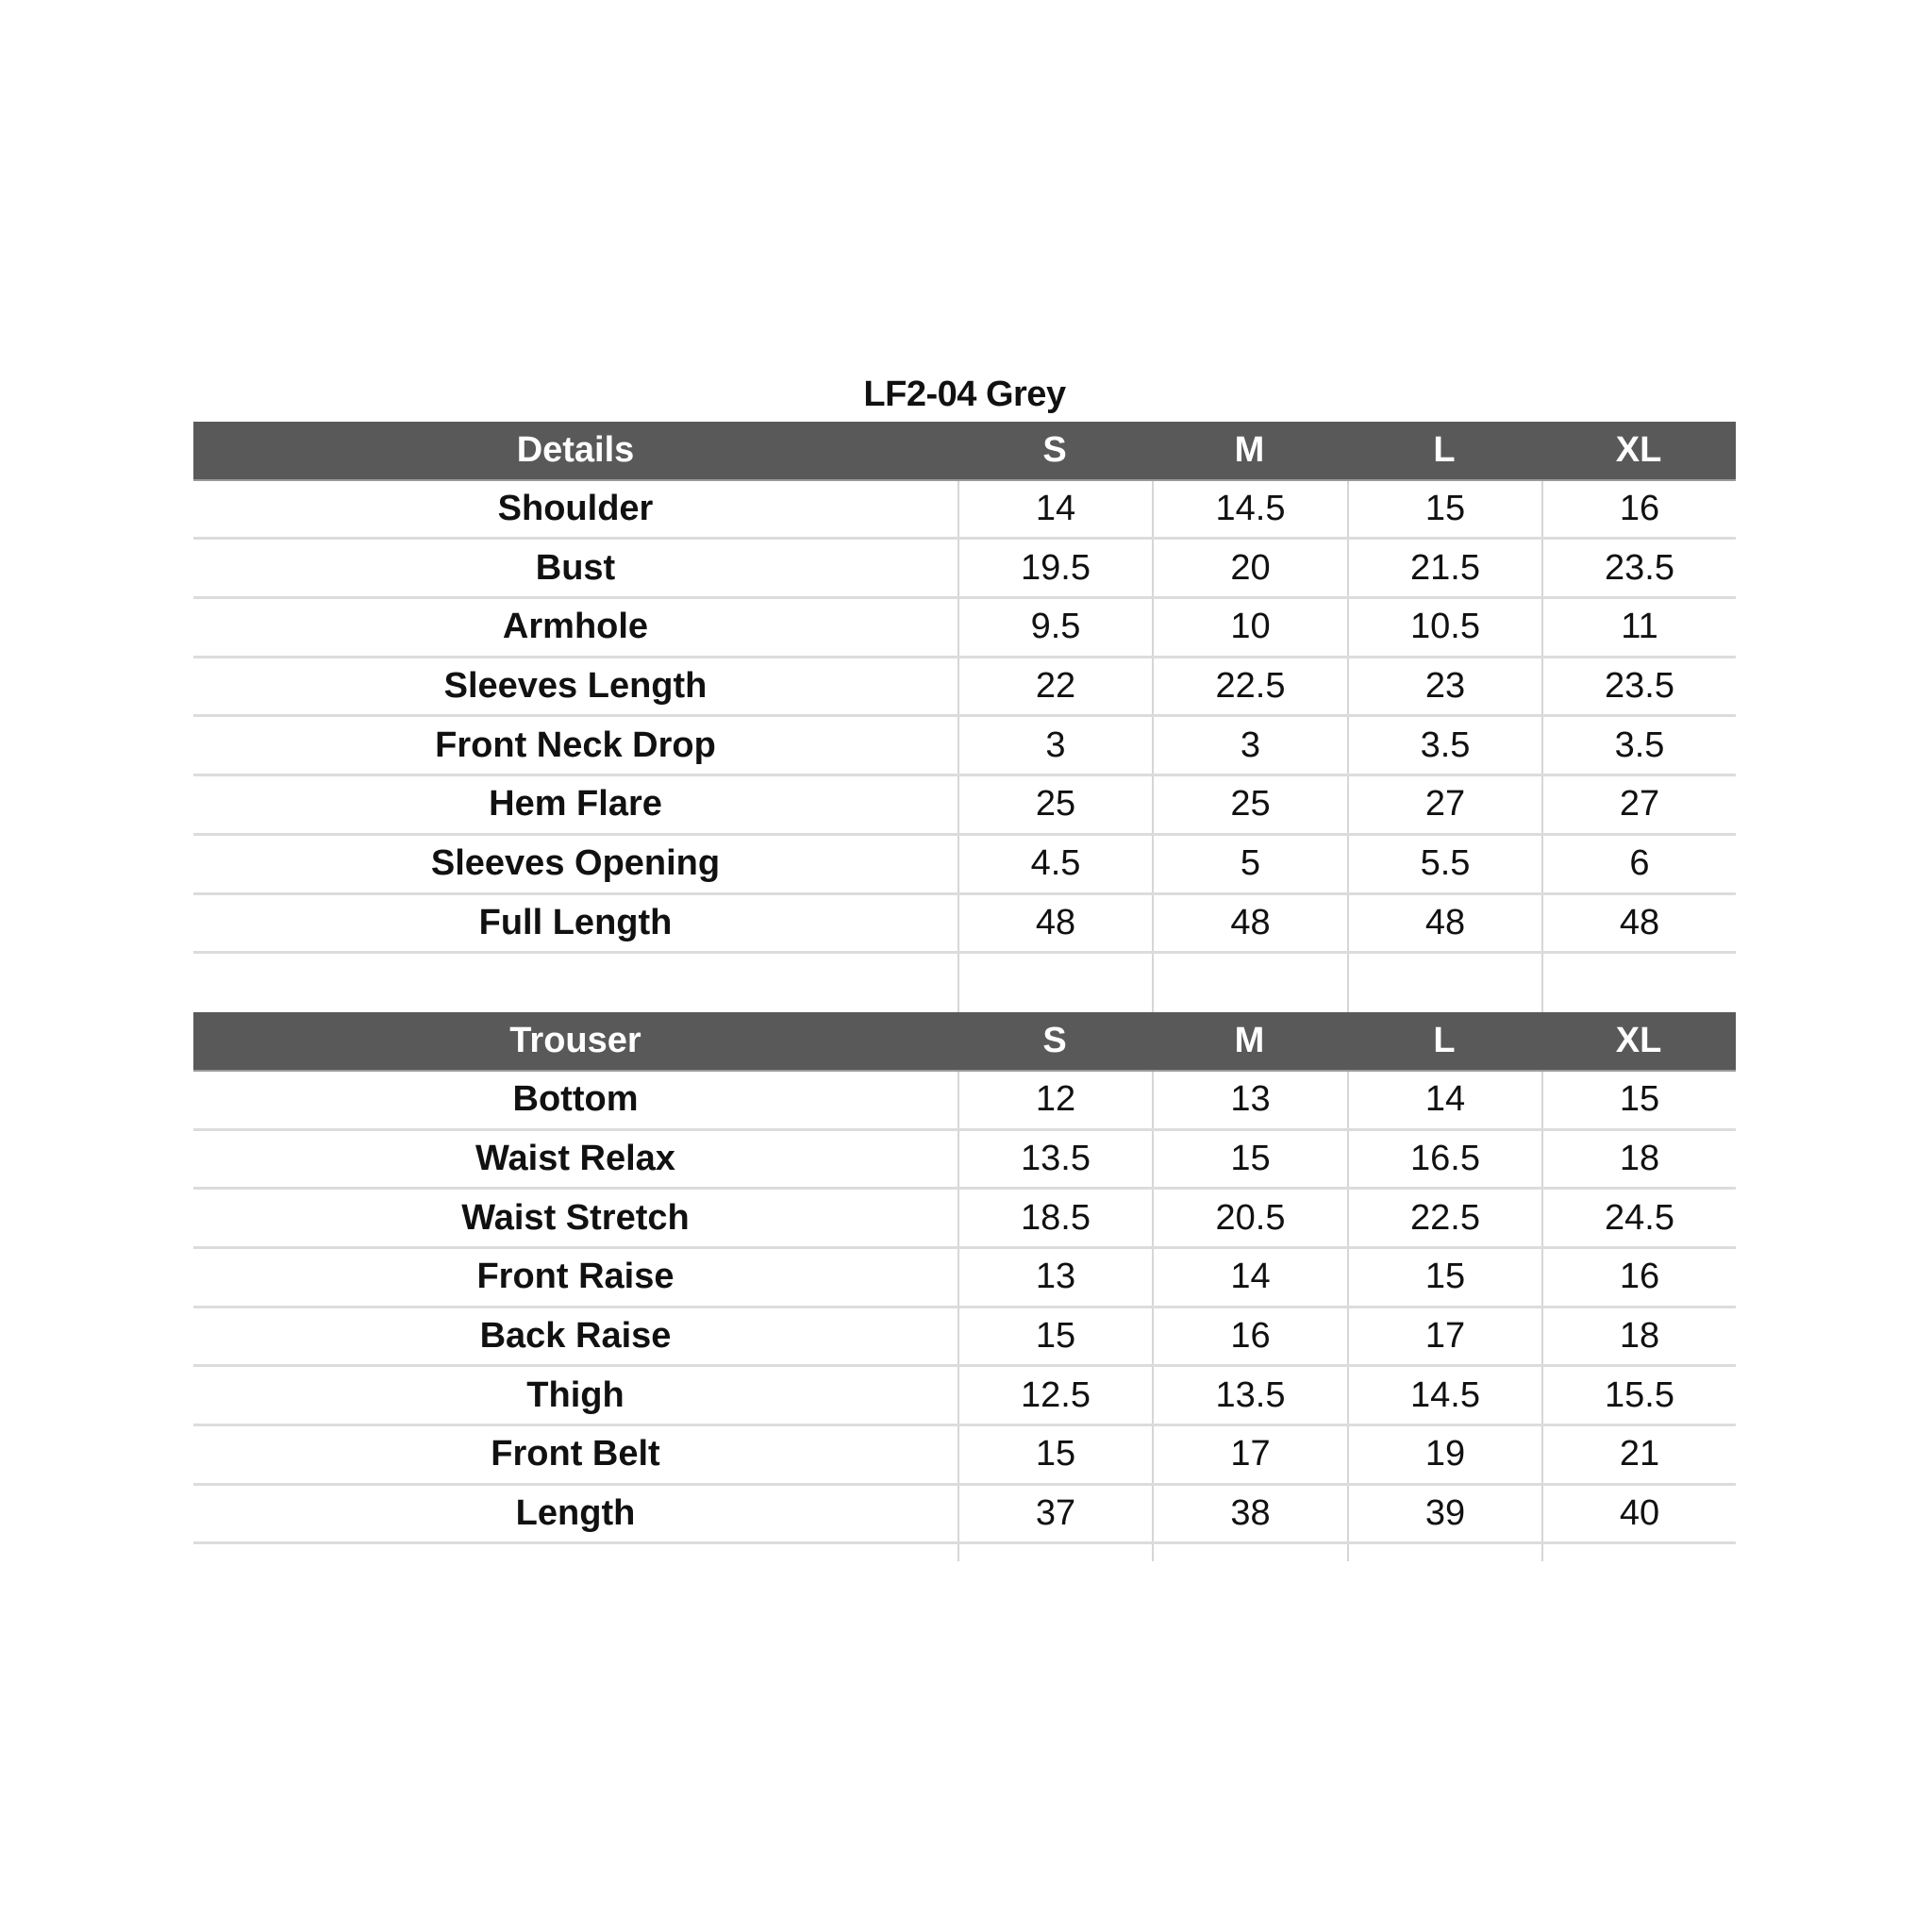 This screenshot has height=1932, width=1932. I want to click on cell-value: 22, so click(1055, 686).